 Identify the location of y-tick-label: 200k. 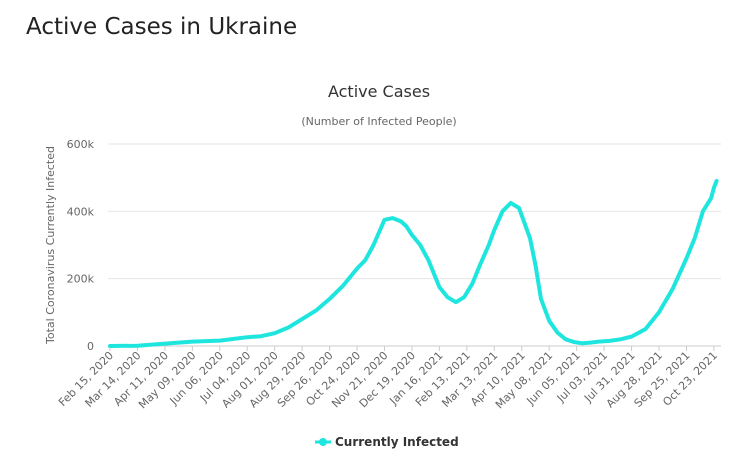
(81, 279).